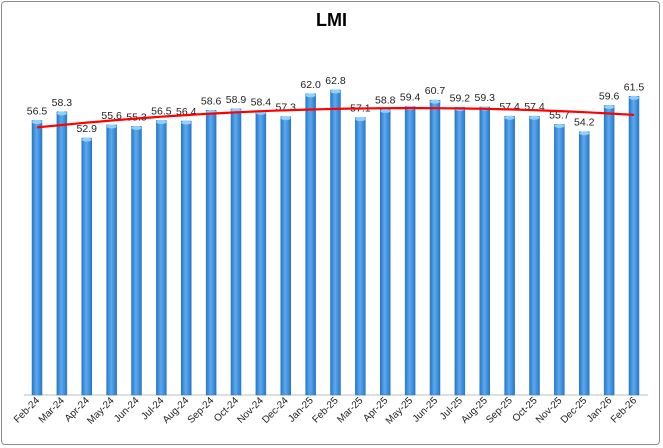 Image resolution: width=663 pixels, height=448 pixels. I want to click on x-tick-label: Aug-25, so click(474, 410).